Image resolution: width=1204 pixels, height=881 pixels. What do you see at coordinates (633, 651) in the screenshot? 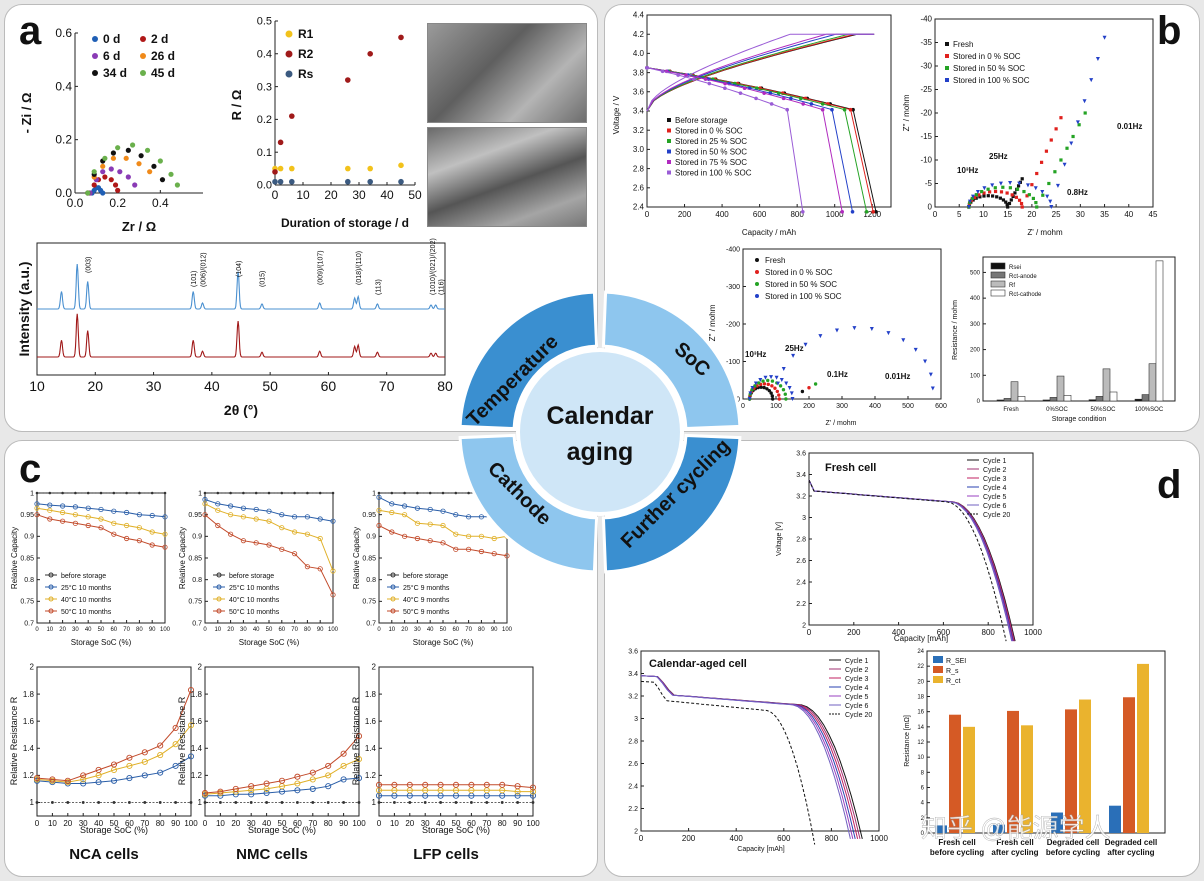
I see `y-tick-label: 3.6` at bounding box center [633, 651].